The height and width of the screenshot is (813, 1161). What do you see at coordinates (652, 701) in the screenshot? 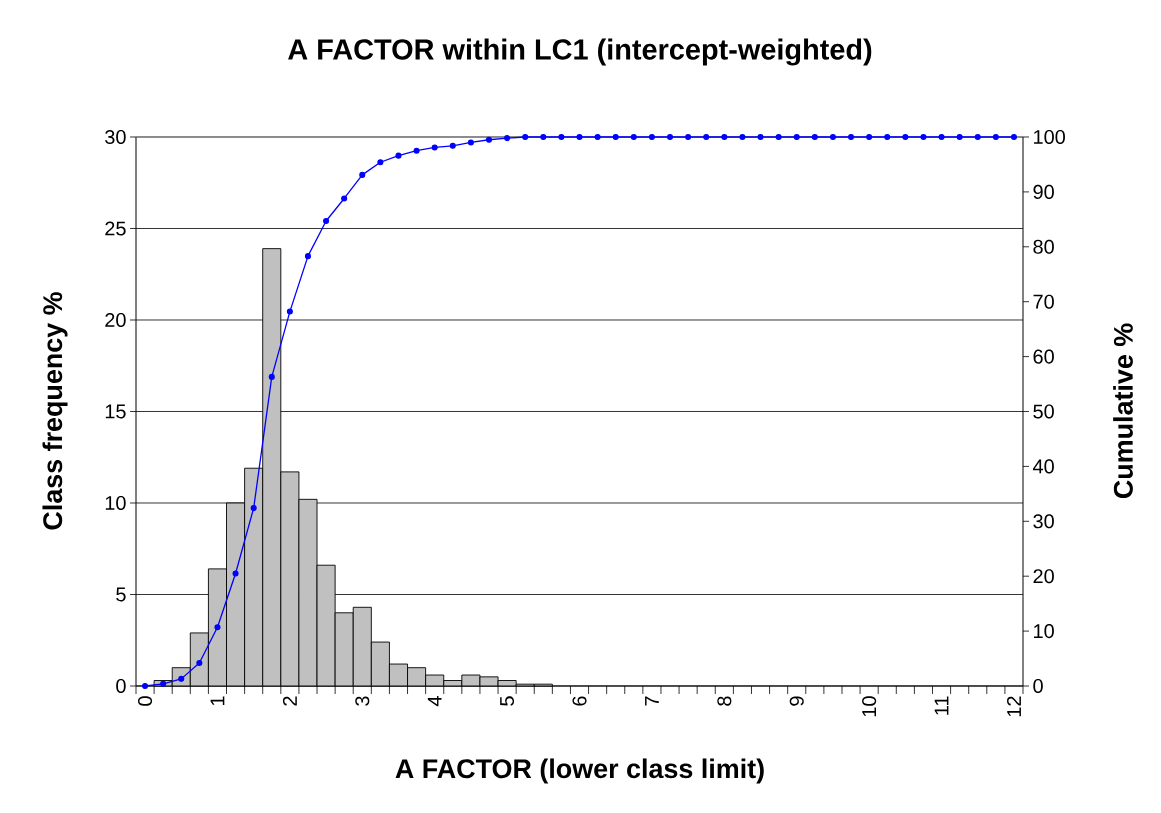
I see `x-tick-label: 7` at bounding box center [652, 701].